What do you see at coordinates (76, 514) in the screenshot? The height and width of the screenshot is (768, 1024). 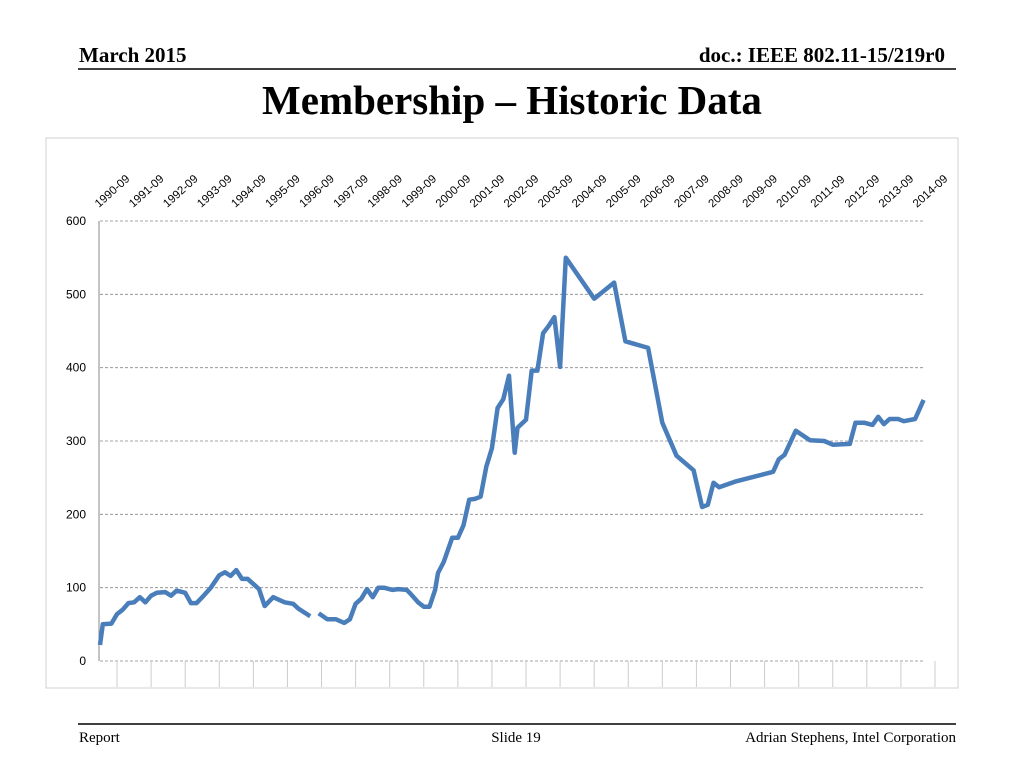 I see `y-tick-label: 200` at bounding box center [76, 514].